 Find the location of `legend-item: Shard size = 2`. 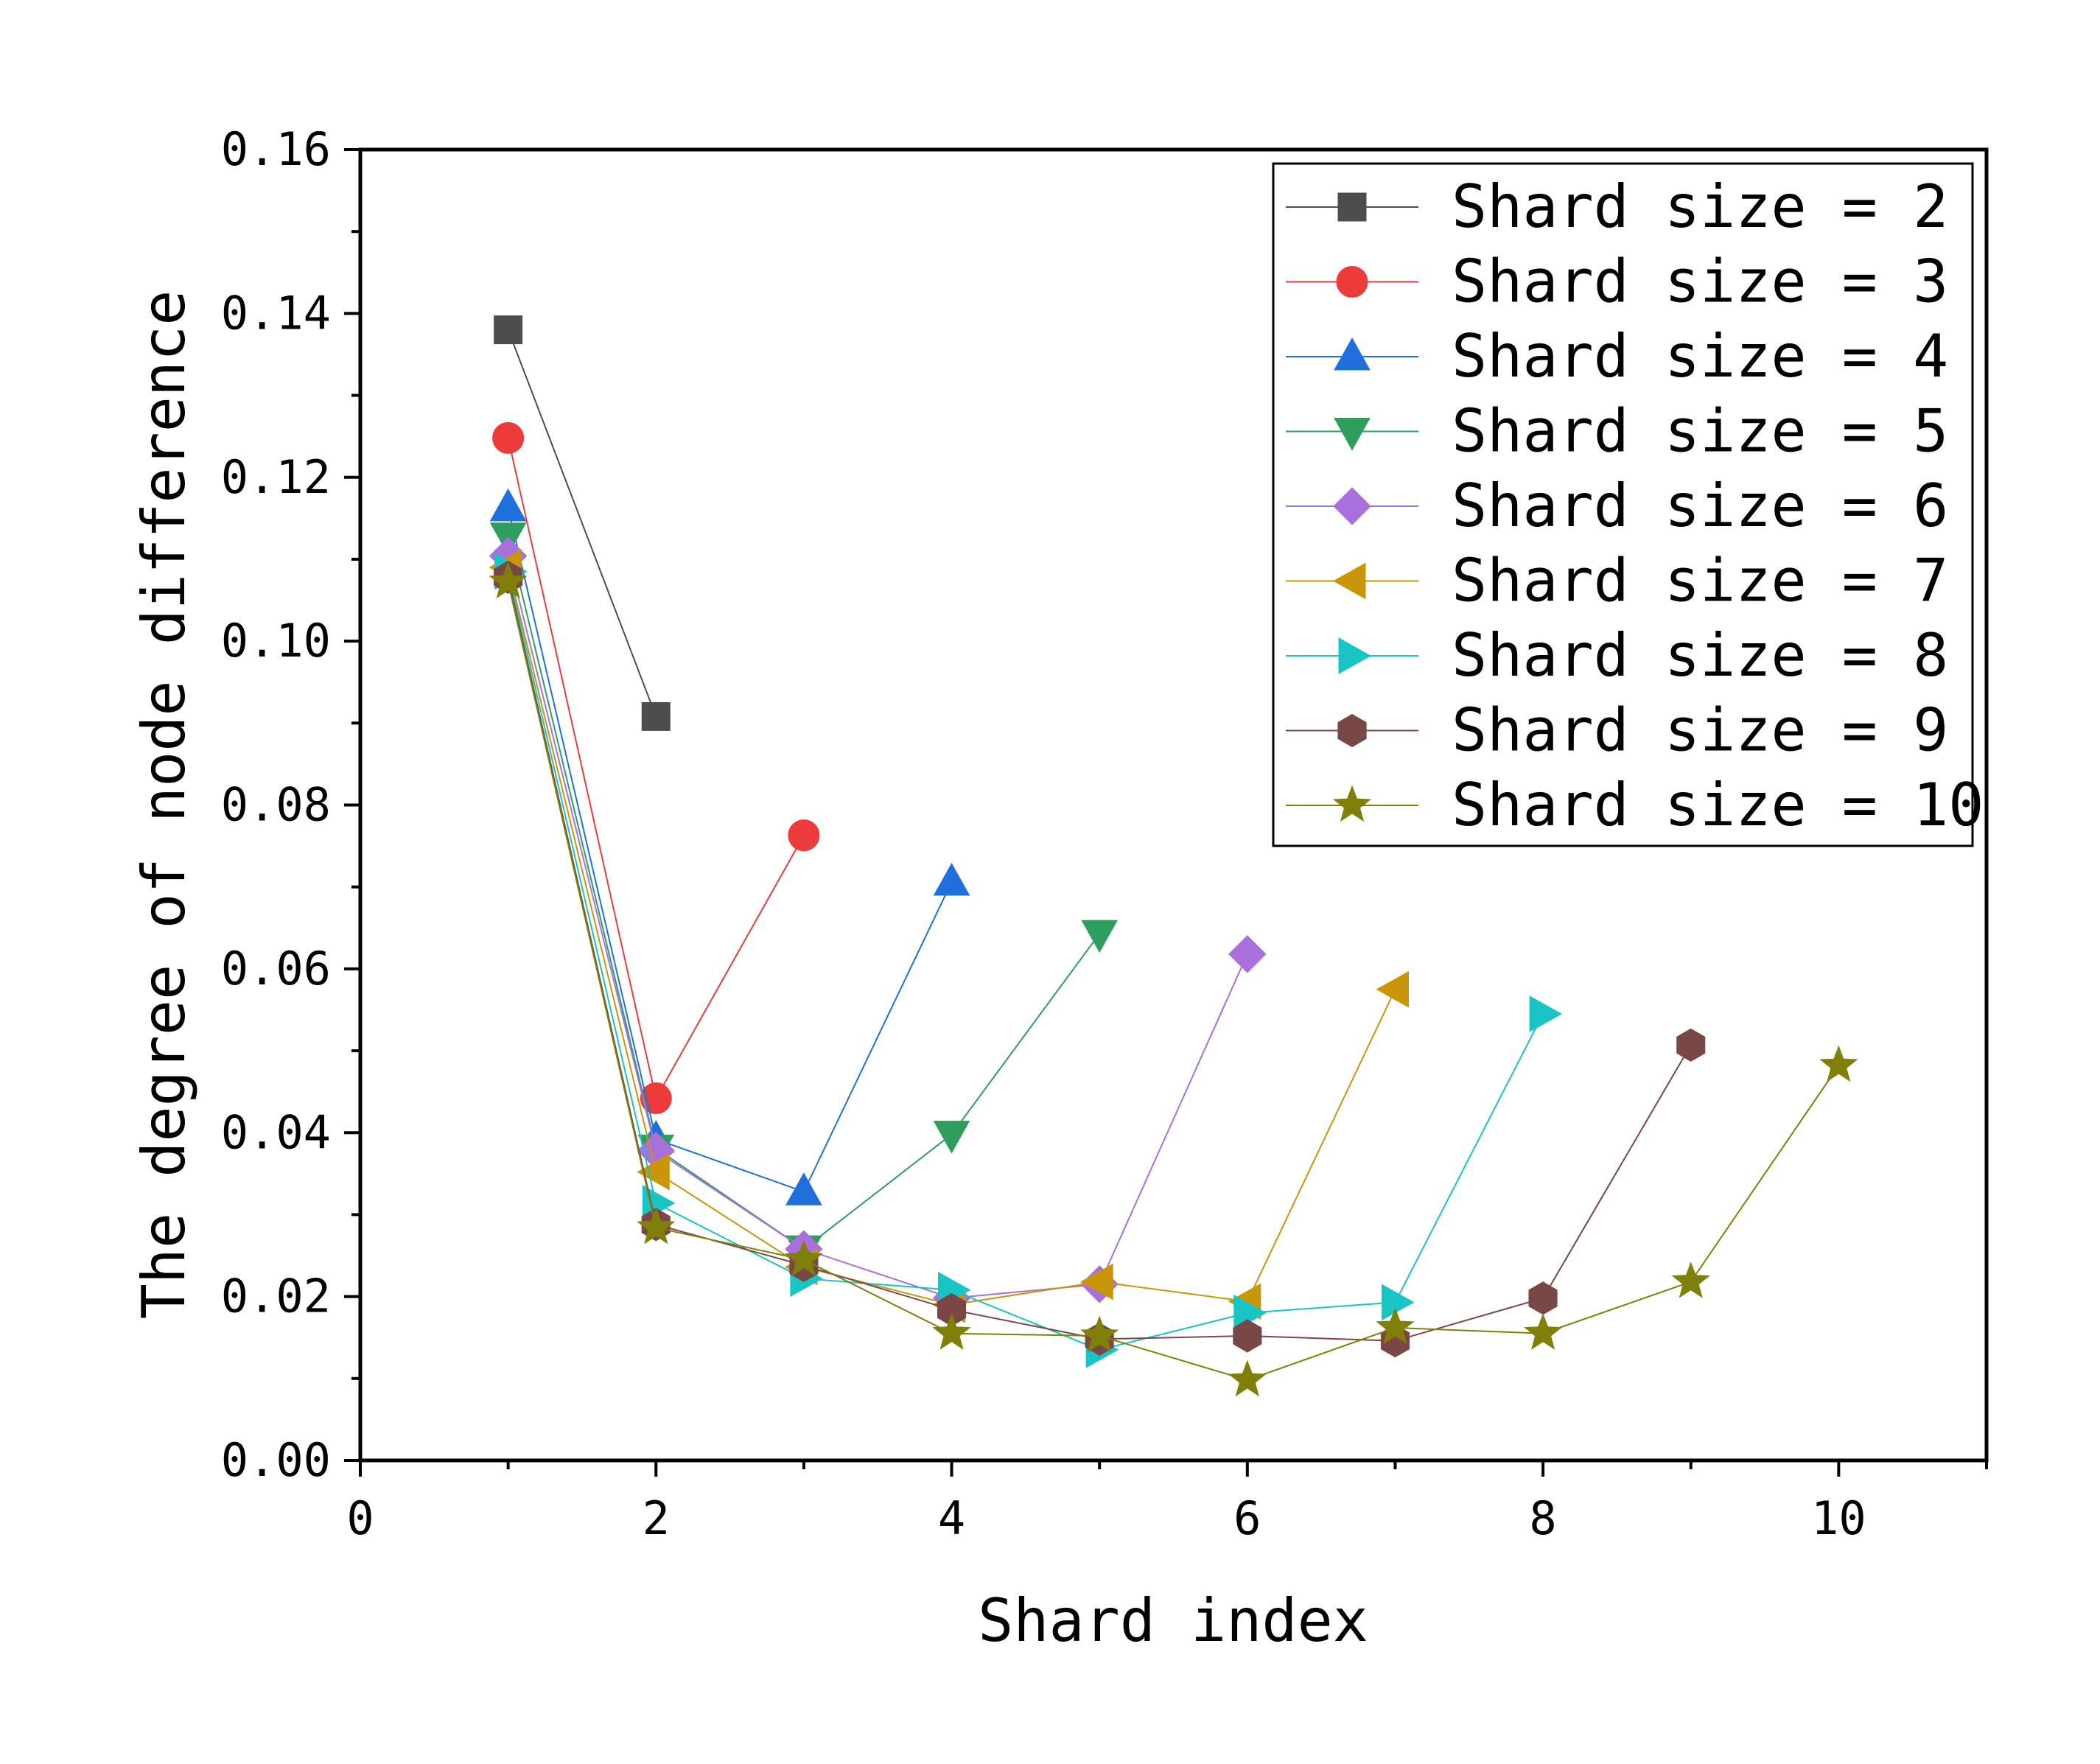

legend-item: Shard size = 2 is located at coordinates (1617, 206).